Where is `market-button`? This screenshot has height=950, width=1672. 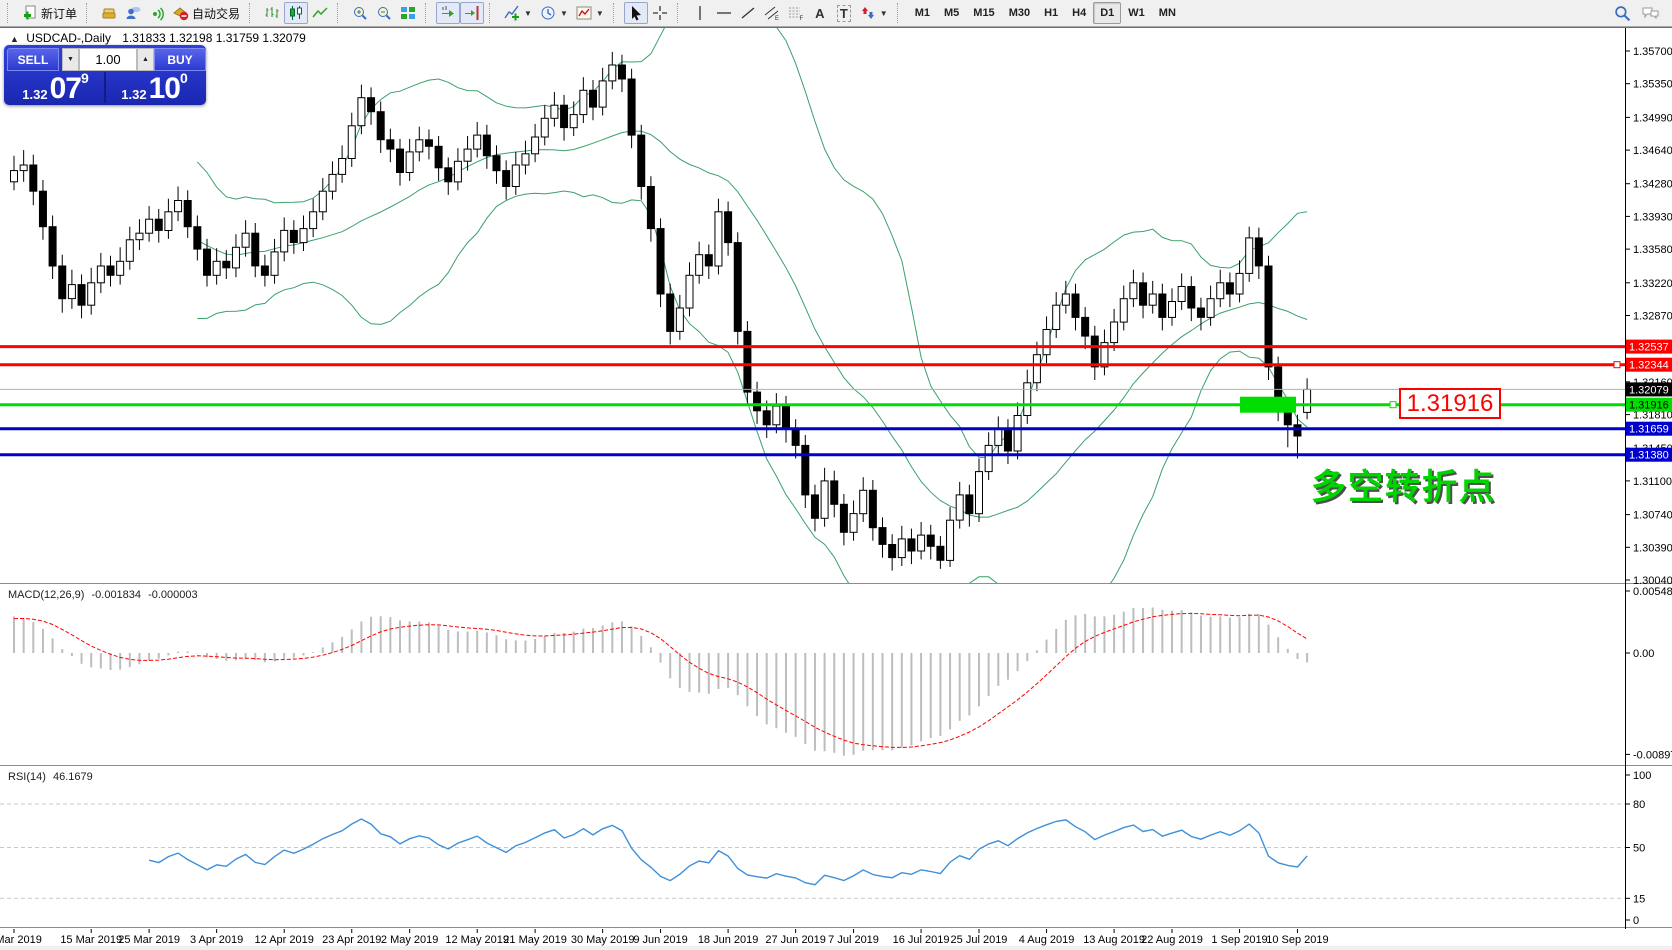 market-button is located at coordinates (109, 13).